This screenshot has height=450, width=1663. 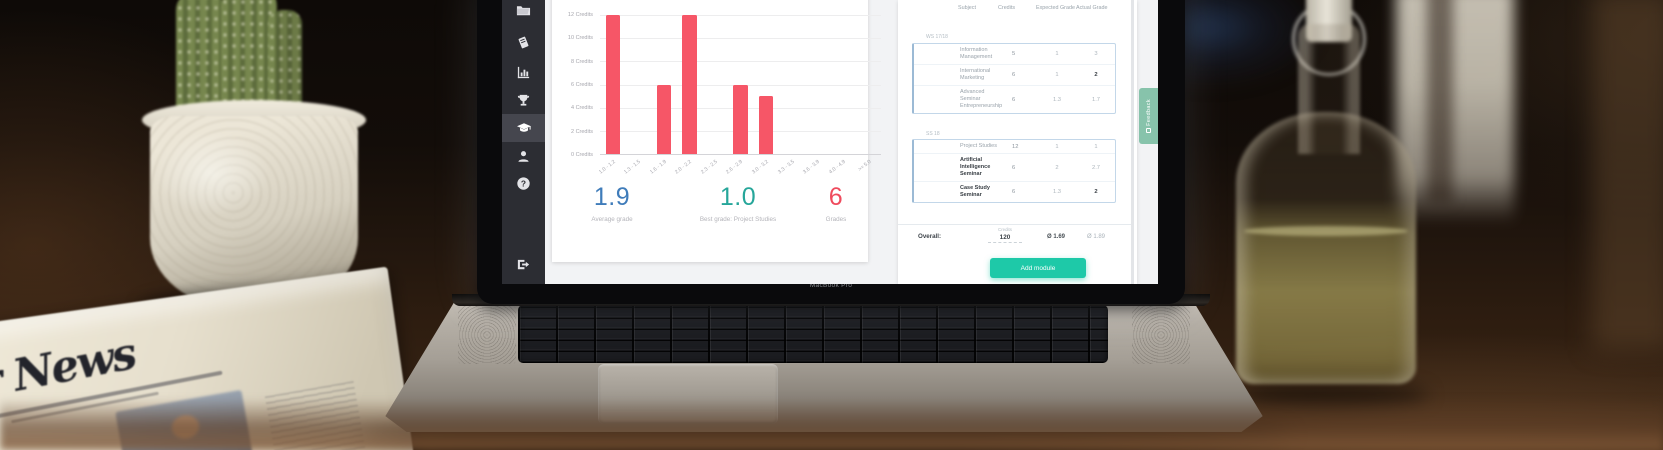 What do you see at coordinates (1326, 231) in the screenshot?
I see `bottle-liquid-surface` at bounding box center [1326, 231].